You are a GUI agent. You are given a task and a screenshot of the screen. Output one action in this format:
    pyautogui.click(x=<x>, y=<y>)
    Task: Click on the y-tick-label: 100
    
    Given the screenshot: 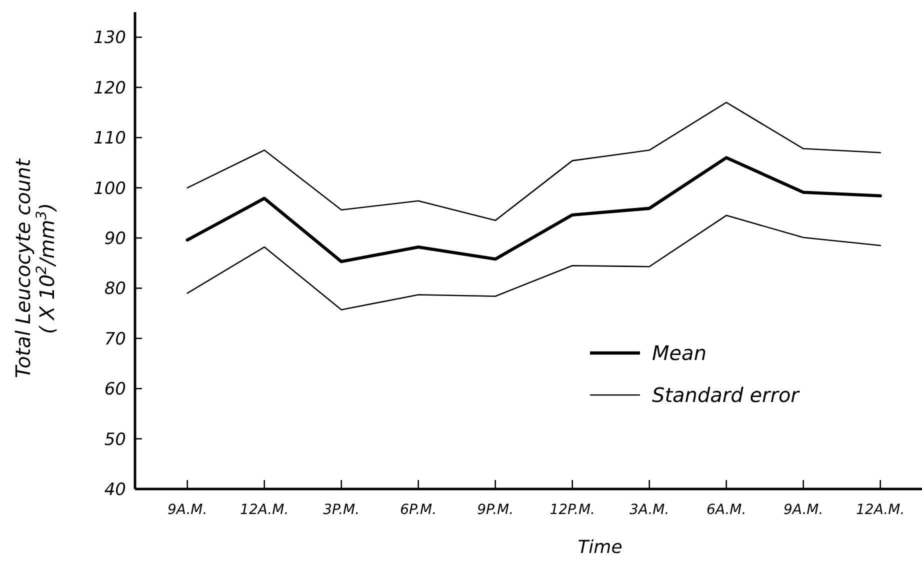 What is the action you would take?
    pyautogui.click(x=110, y=188)
    